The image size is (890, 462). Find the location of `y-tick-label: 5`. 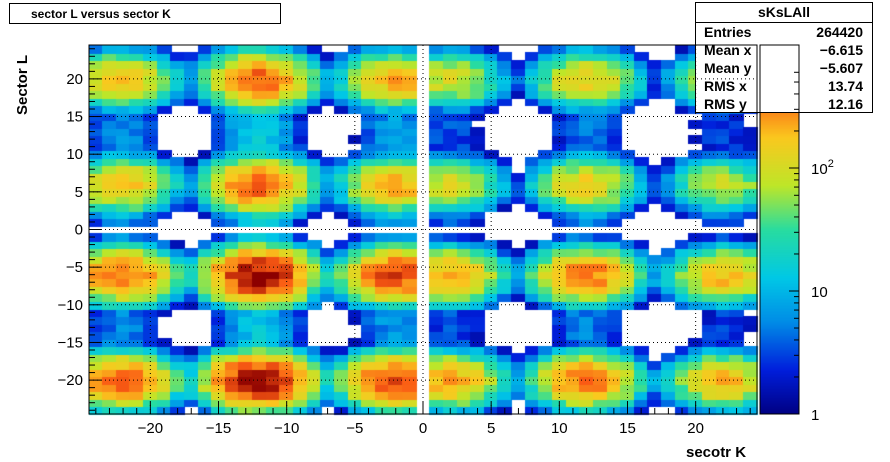

y-tick-label: 5 is located at coordinates (79, 192).